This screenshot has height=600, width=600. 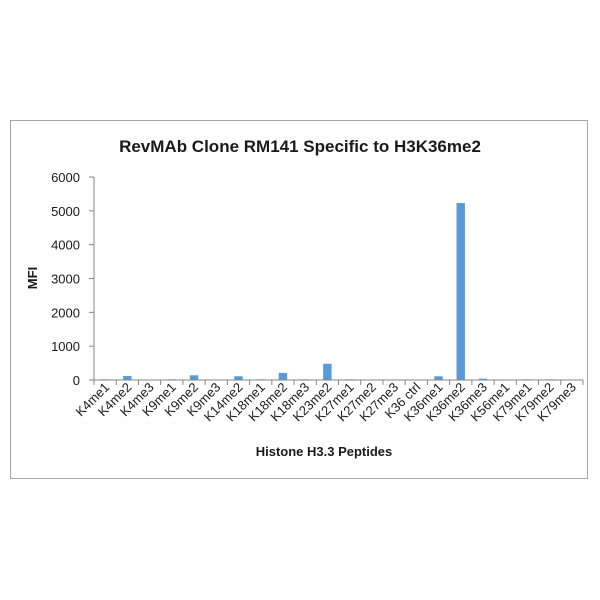 I want to click on bar-k23me2, so click(x=327, y=371).